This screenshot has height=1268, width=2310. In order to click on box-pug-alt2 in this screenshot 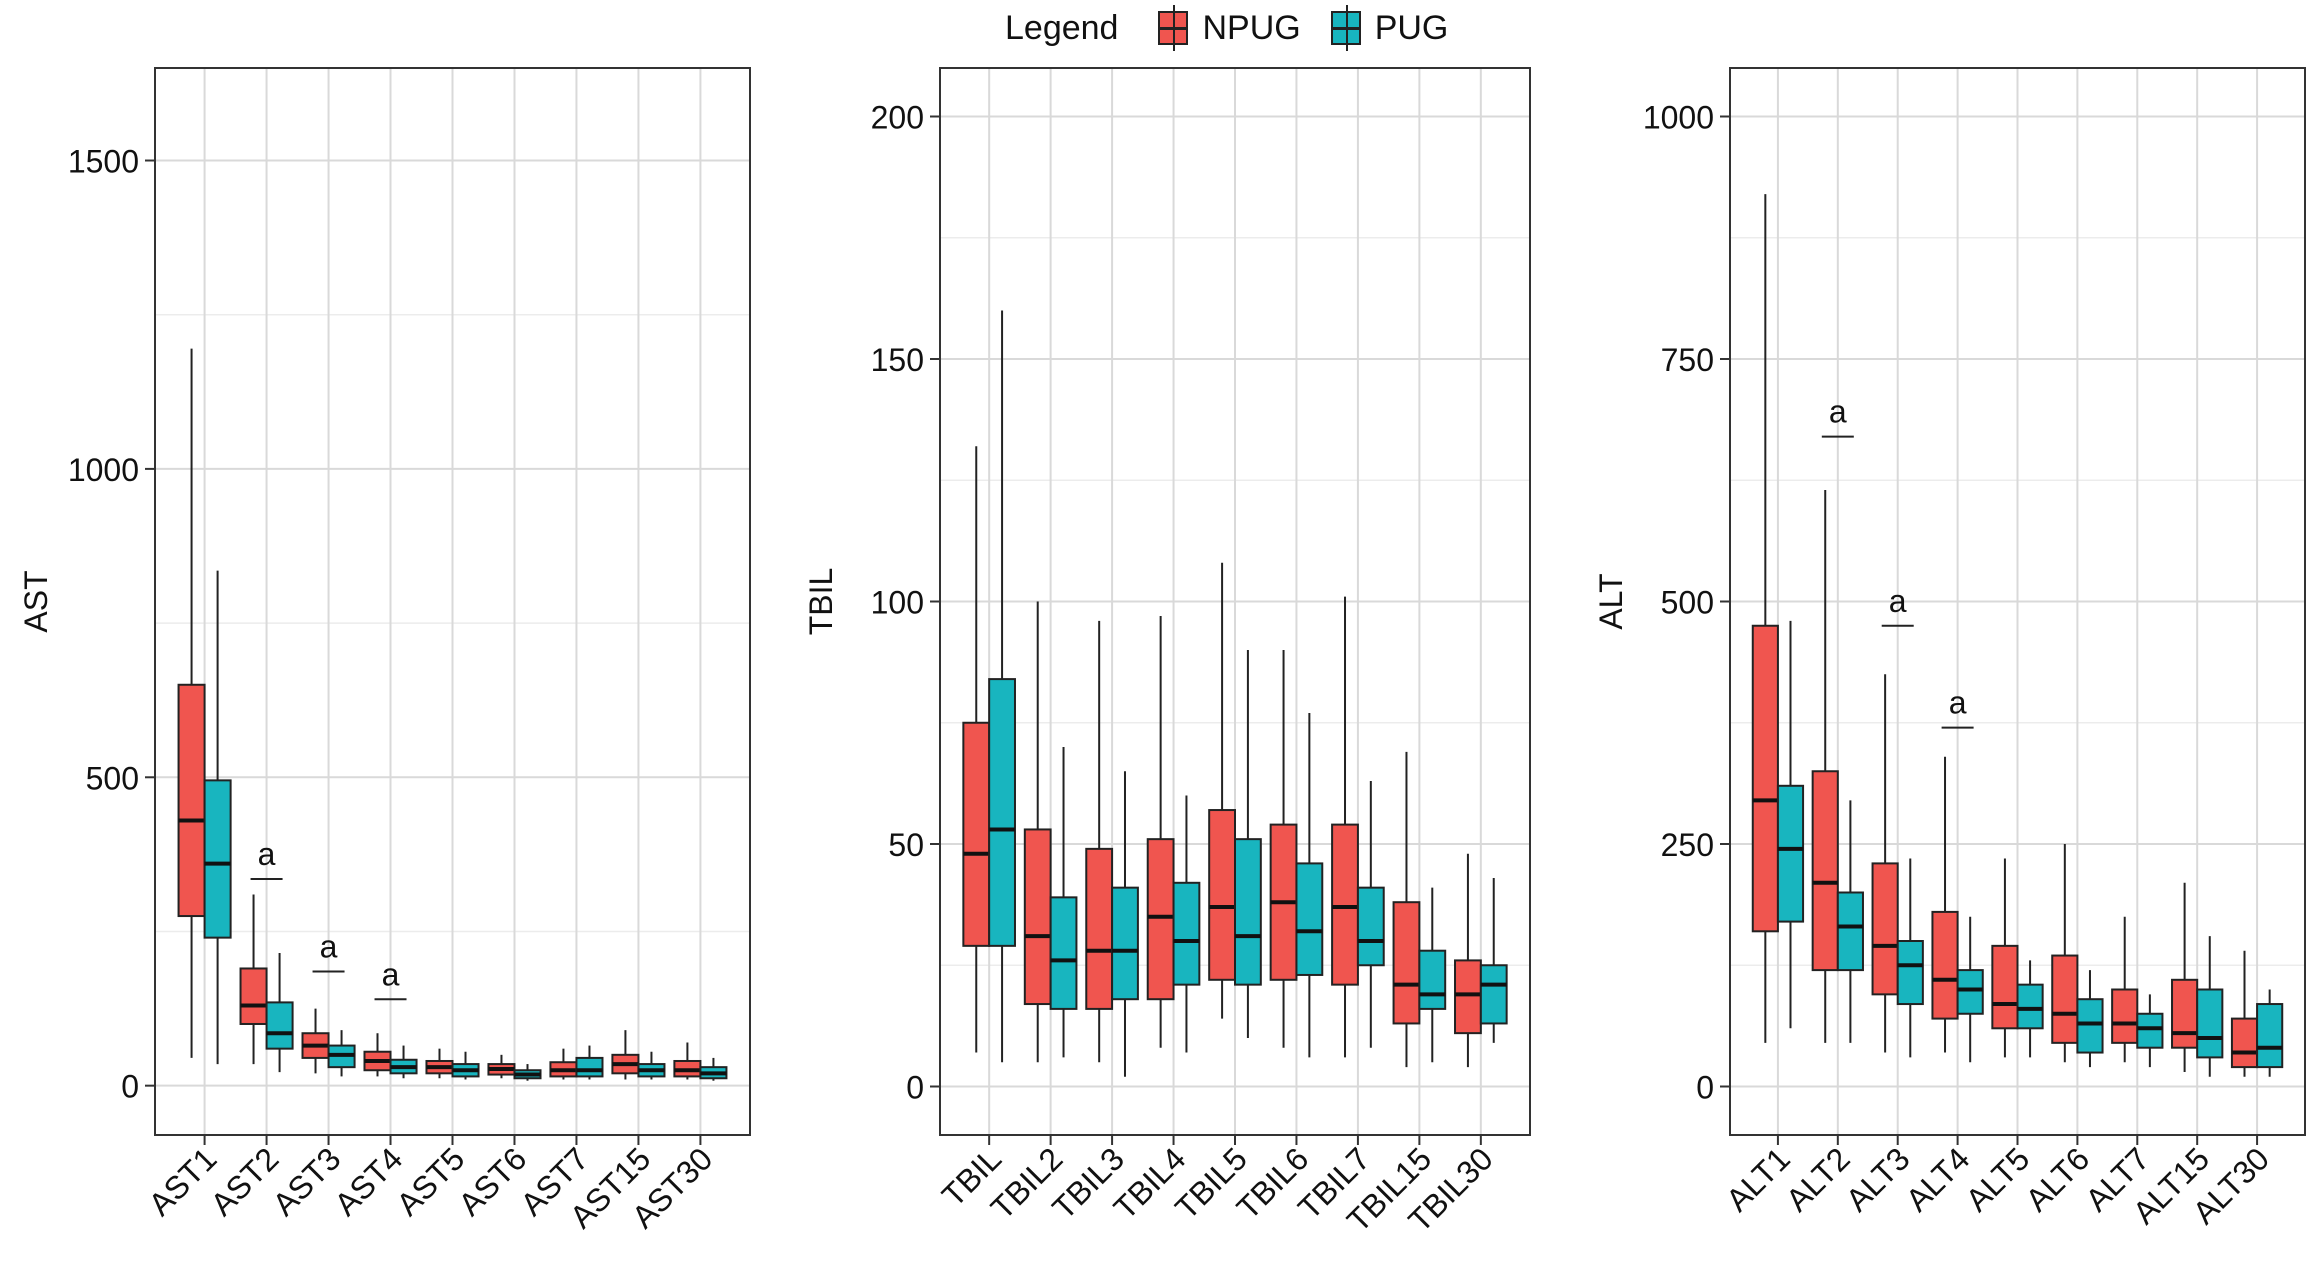, I will do `click(1850, 921)`.